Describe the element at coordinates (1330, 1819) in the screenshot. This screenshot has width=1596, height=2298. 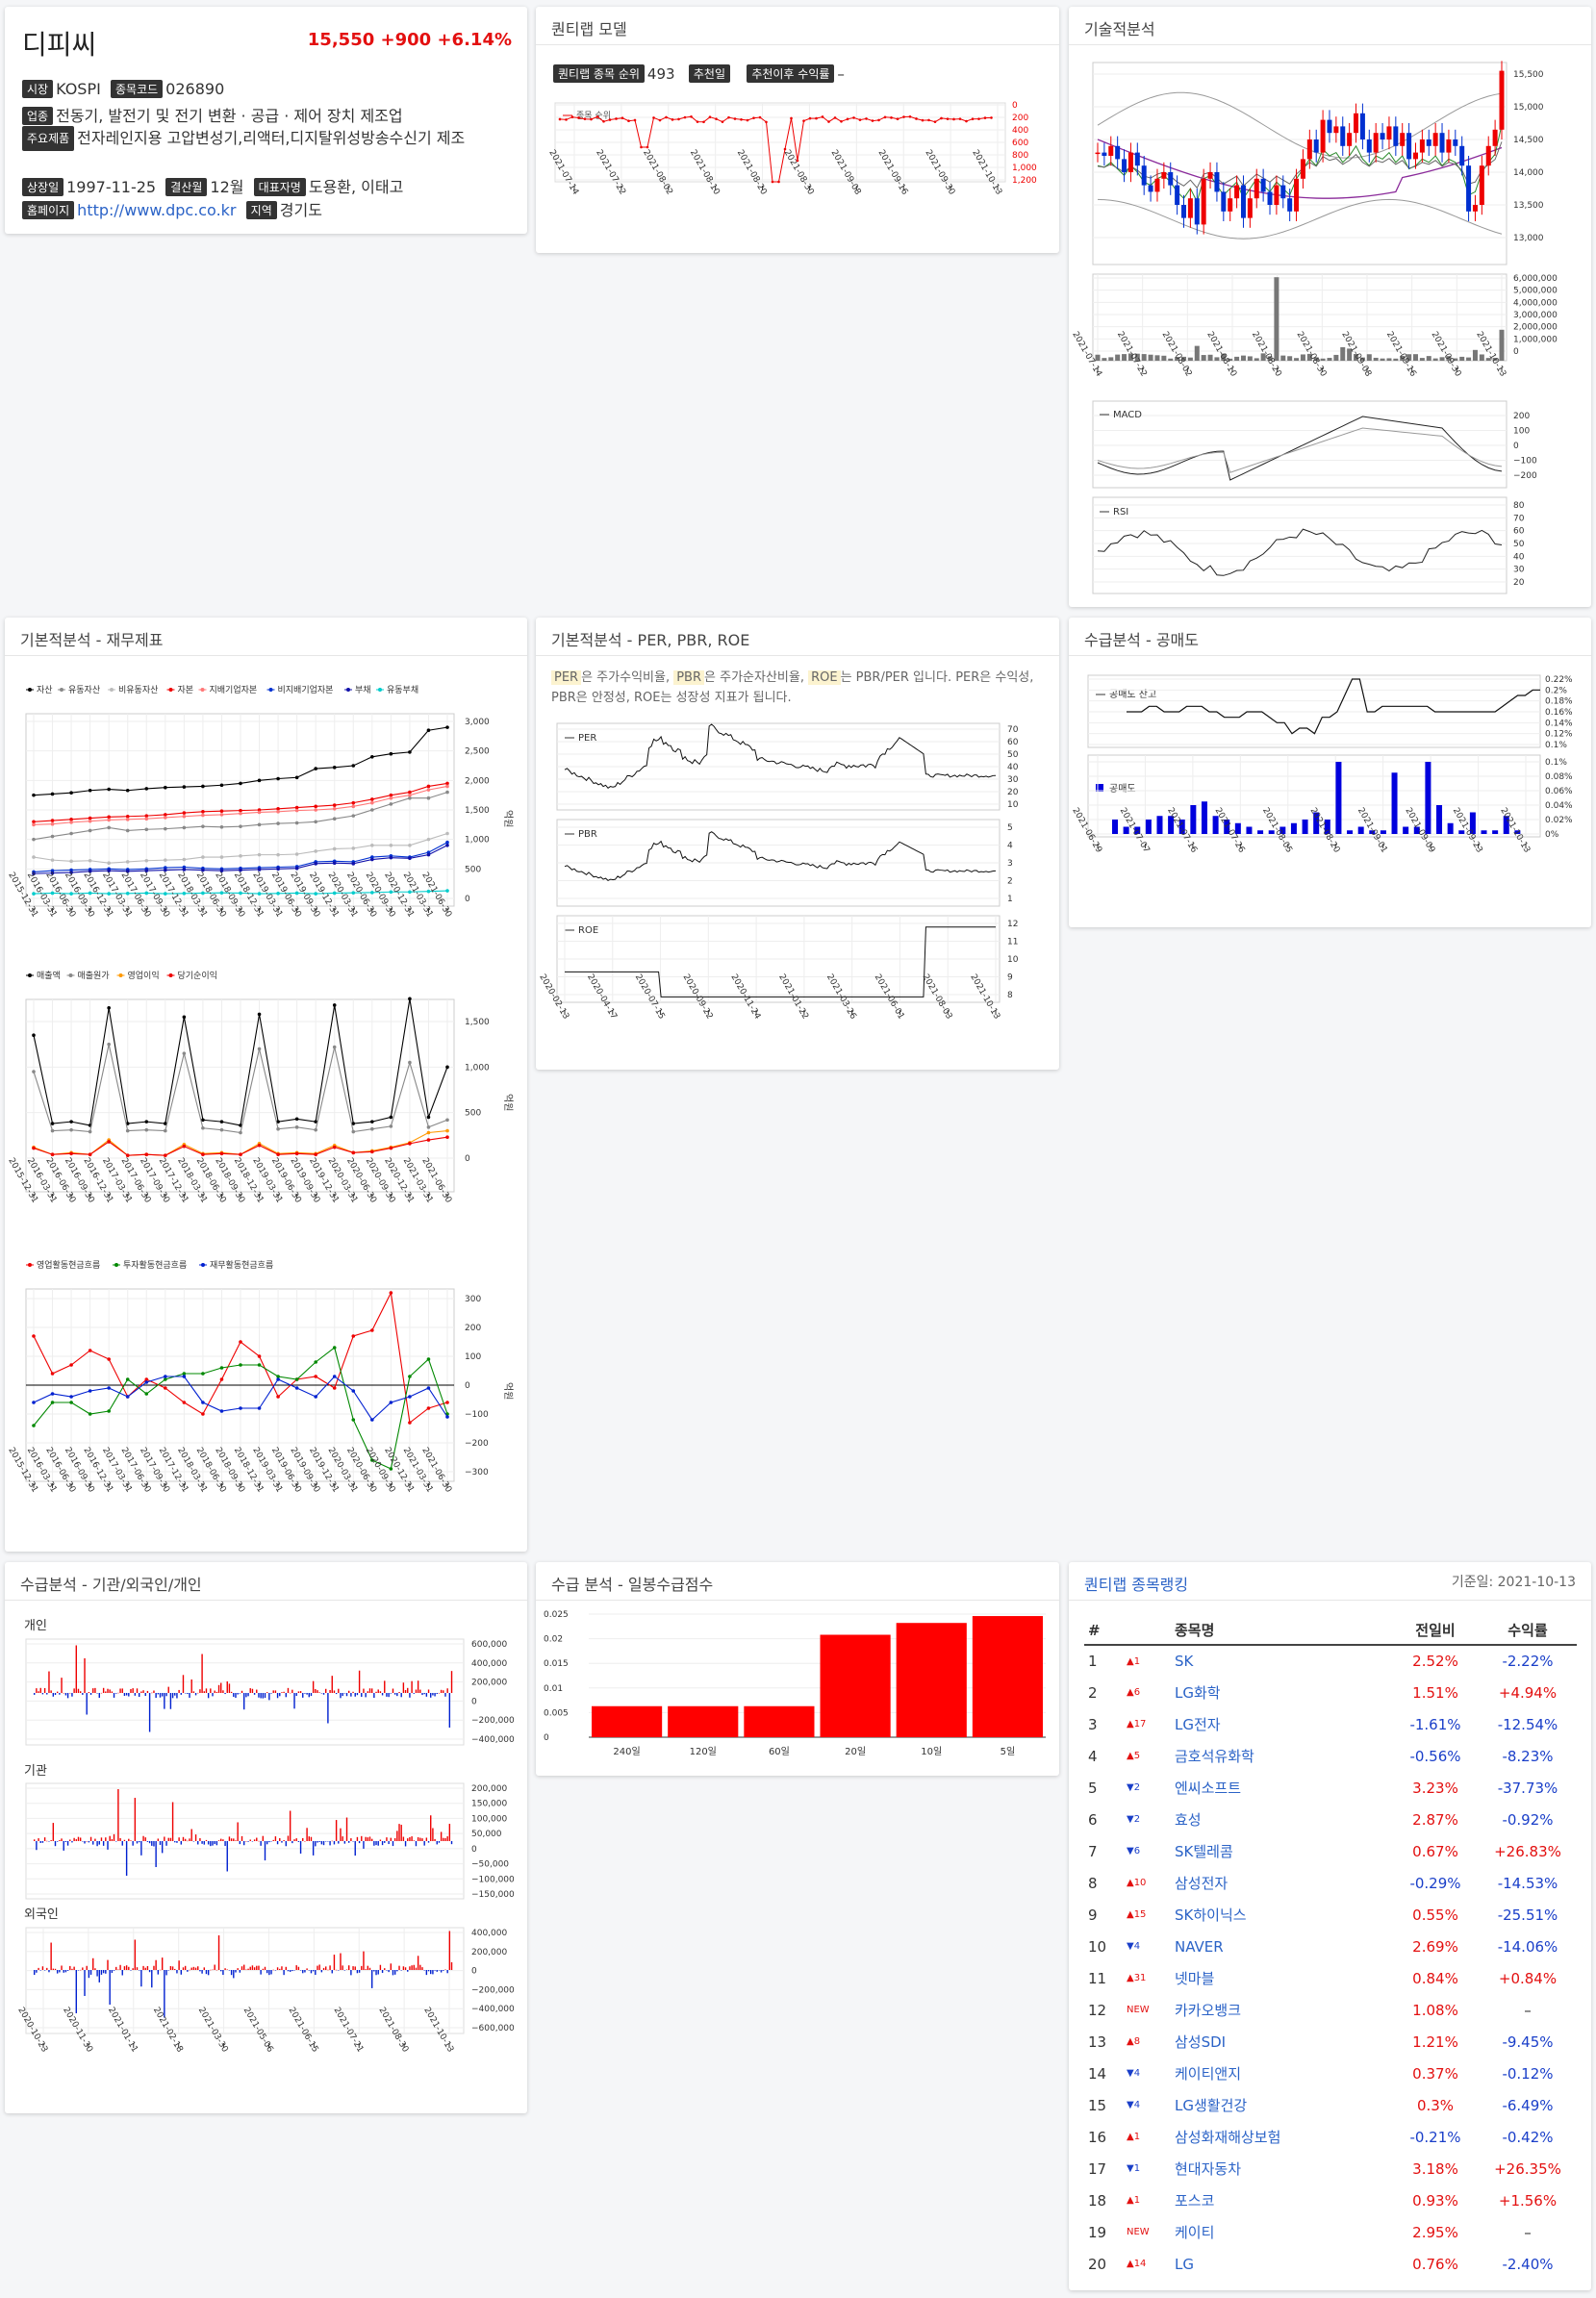
I see `ranking-row: 6 ▼2 효성 2.87% -0.92%` at that location.